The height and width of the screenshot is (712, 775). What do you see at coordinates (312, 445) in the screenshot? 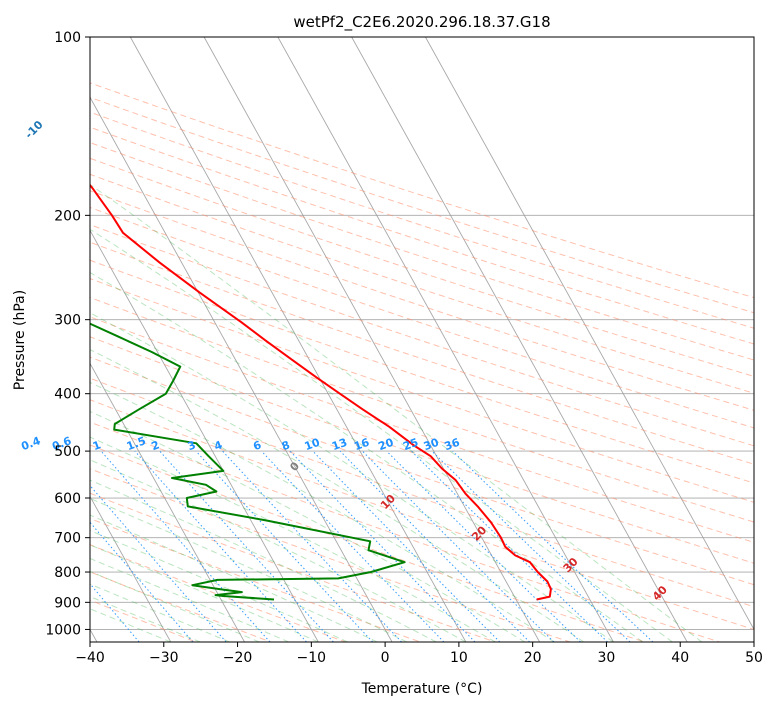
I see `mixing-ratio-label: 10` at bounding box center [312, 445].